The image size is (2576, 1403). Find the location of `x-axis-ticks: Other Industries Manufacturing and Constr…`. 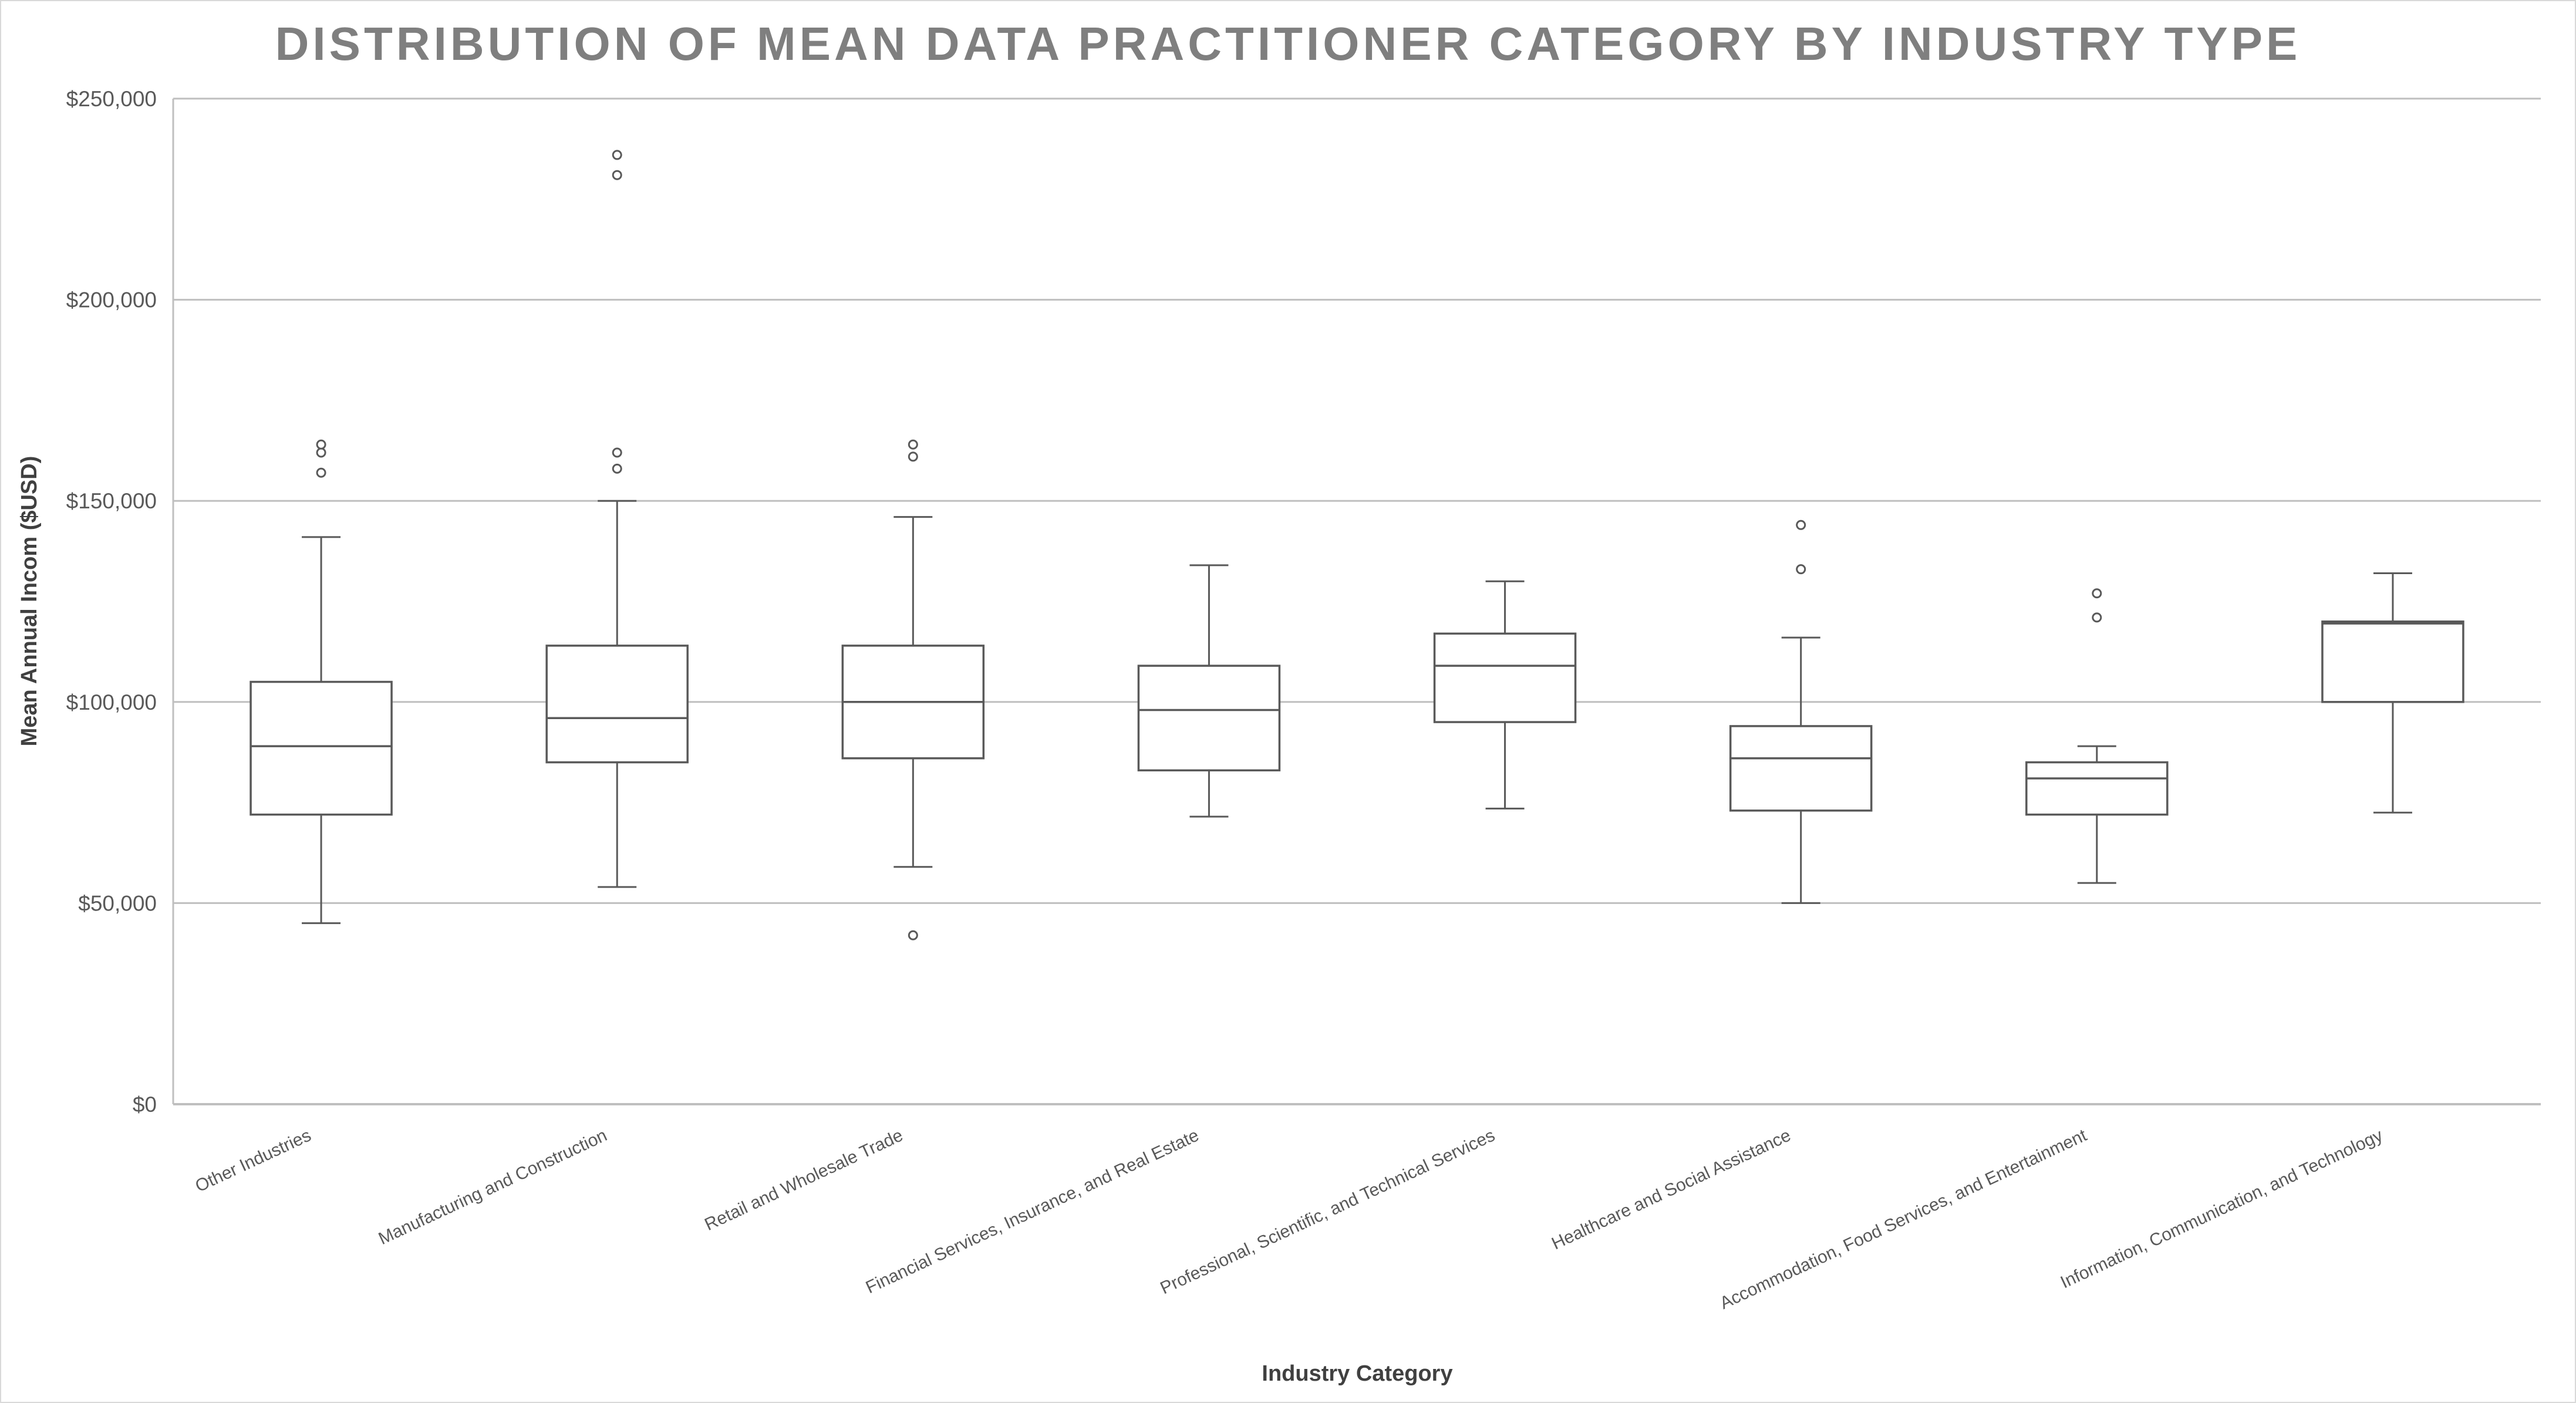

x-axis-ticks: Other Industries Manufacturing and Constr… is located at coordinates (1289, 1219).